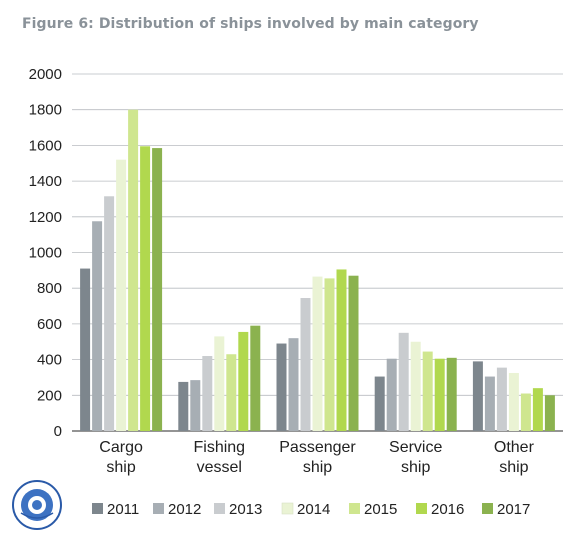 The height and width of the screenshot is (537, 588). Describe the element at coordinates (245, 509) in the screenshot. I see `legend-label: 2013` at that location.